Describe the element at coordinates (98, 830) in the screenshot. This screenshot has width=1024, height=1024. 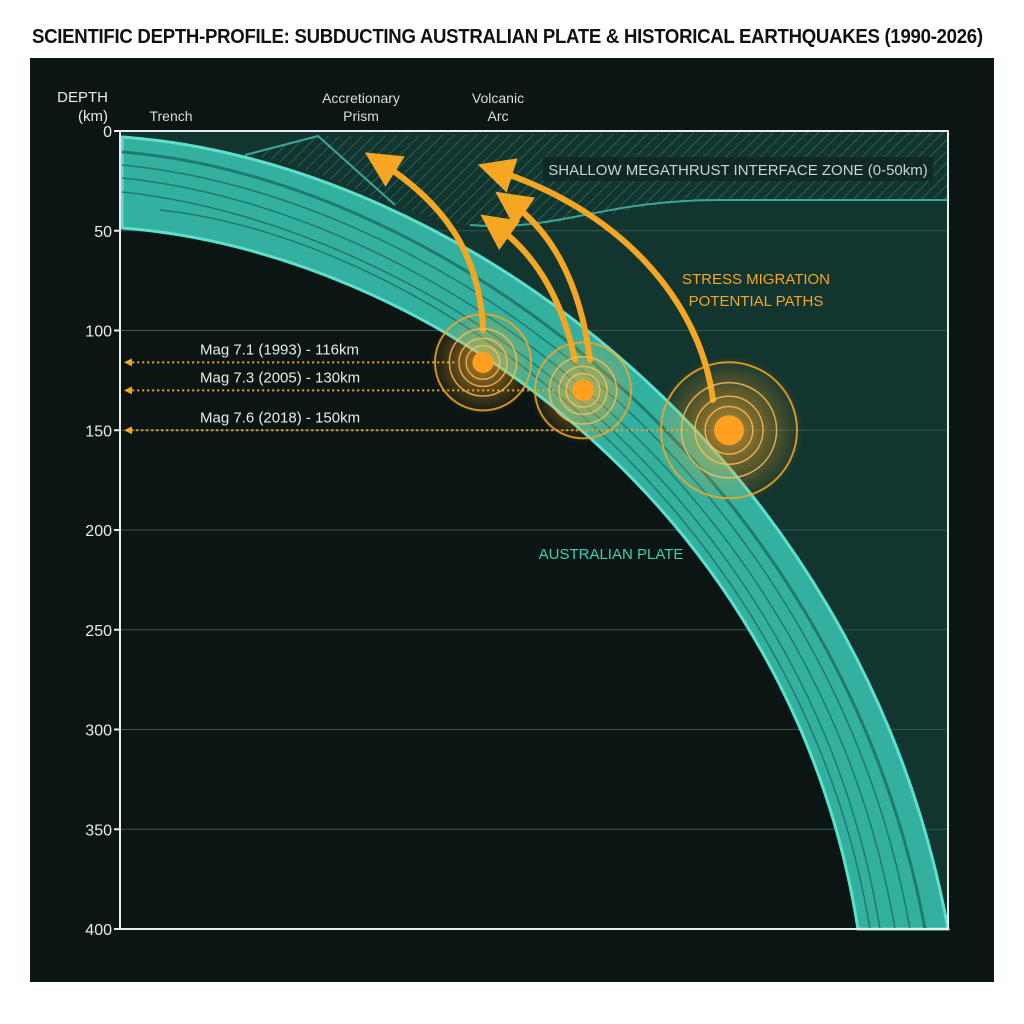
I see `y-tick-label: 350` at that location.